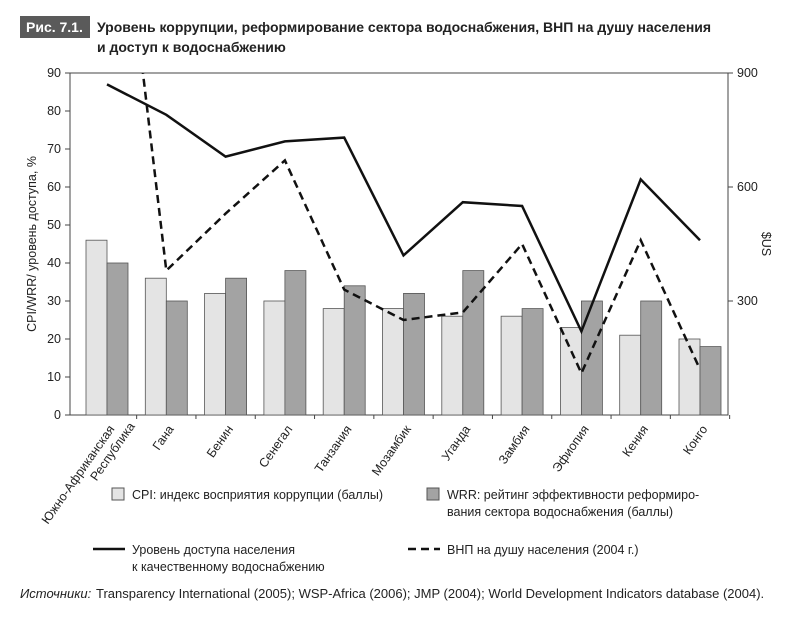 This screenshot has width=790, height=624. I want to click on x-tick-label: Уганда, so click(456, 443).